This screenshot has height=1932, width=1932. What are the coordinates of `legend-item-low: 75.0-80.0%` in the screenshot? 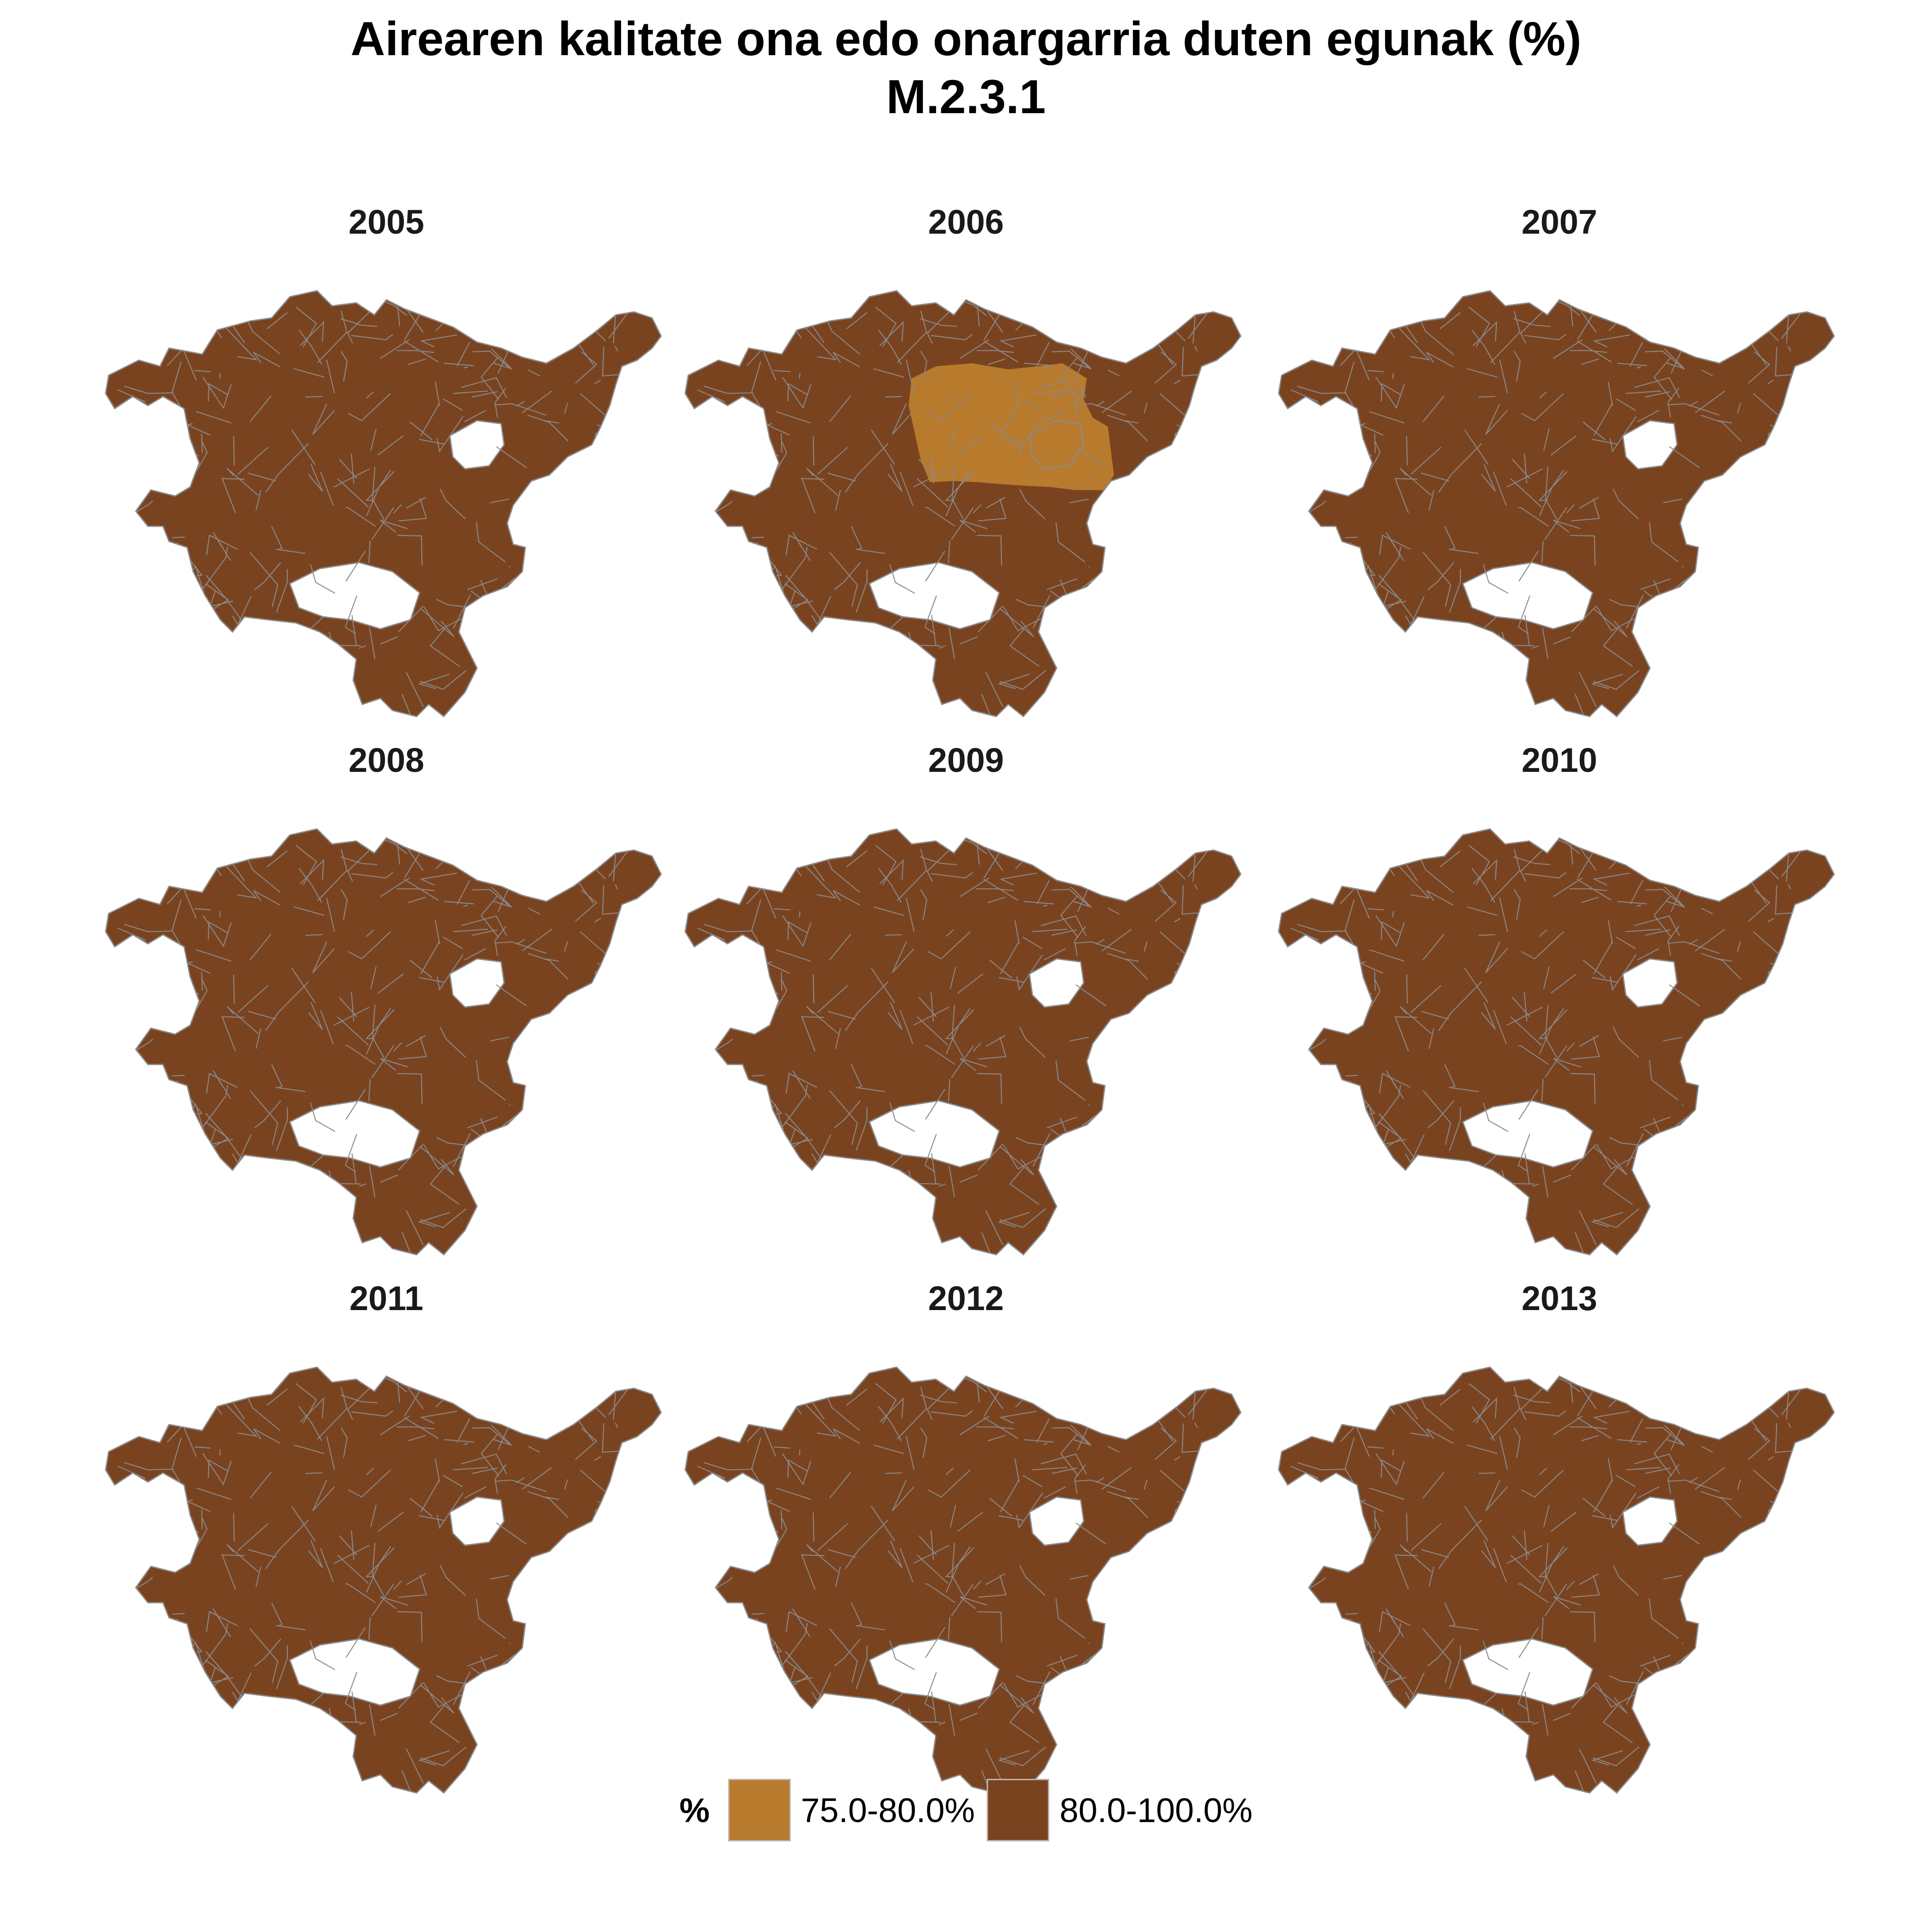 It's located at (851, 1810).